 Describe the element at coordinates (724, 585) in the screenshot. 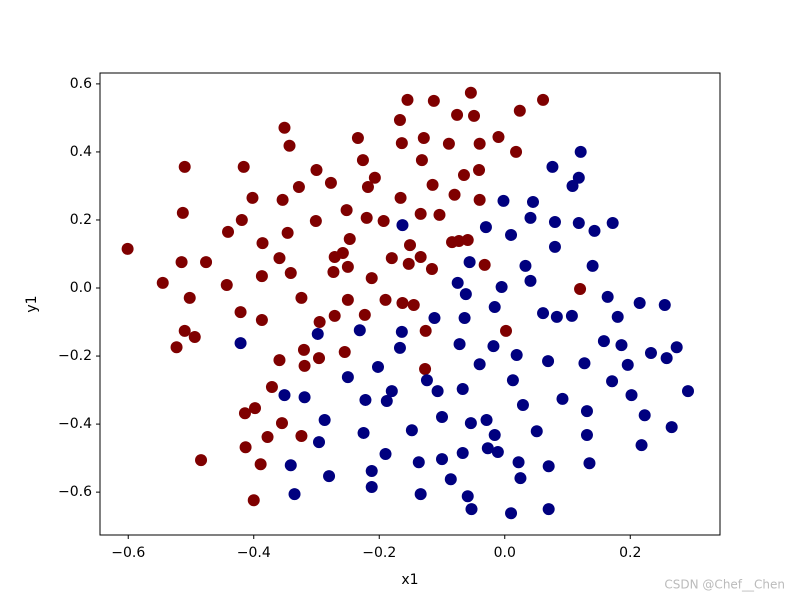

I see `watermark: CSDN @Chef__Chen` at that location.